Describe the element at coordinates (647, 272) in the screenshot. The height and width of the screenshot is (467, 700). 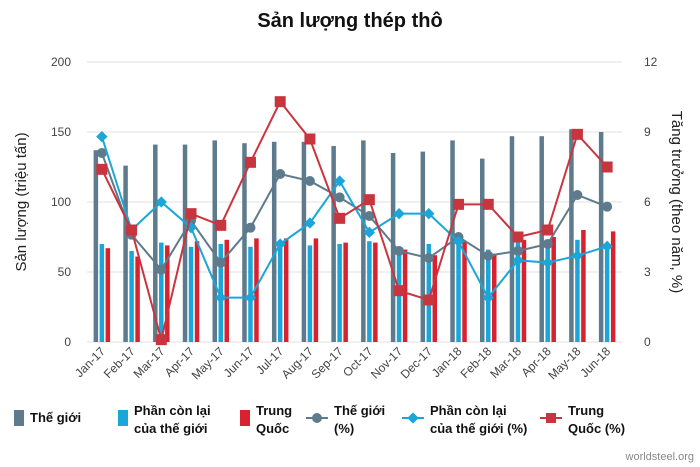
I see `y-right-tick-label: 3` at that location.